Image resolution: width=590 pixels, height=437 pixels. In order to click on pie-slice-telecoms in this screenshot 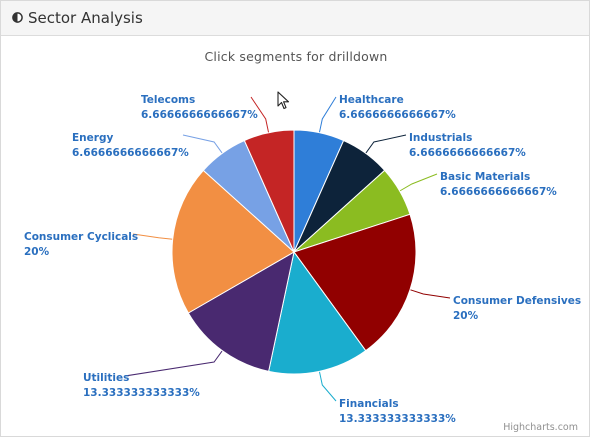, I will do `click(269, 191)`.